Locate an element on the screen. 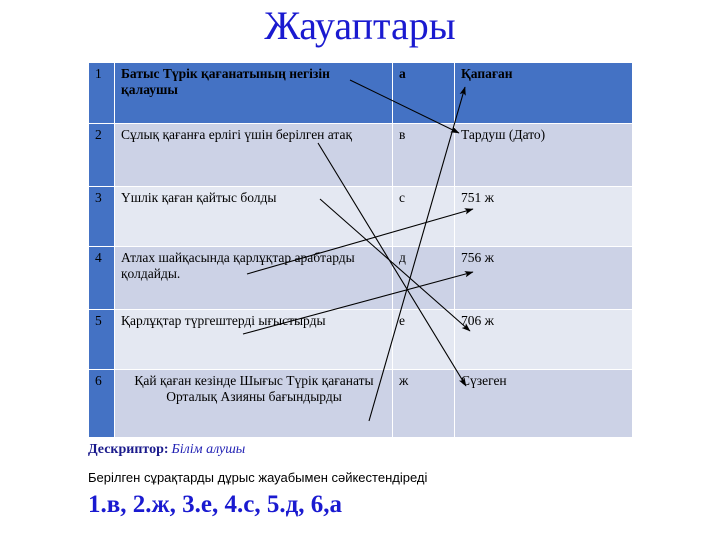 This screenshot has height=540, width=720. descriptor-value: Білім алушы is located at coordinates (208, 449).